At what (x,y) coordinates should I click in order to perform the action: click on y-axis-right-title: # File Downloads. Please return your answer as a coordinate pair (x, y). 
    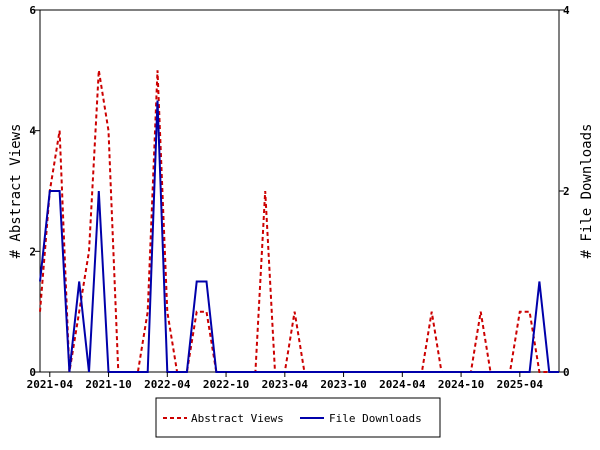
    Looking at the image, I should click on (587, 191).